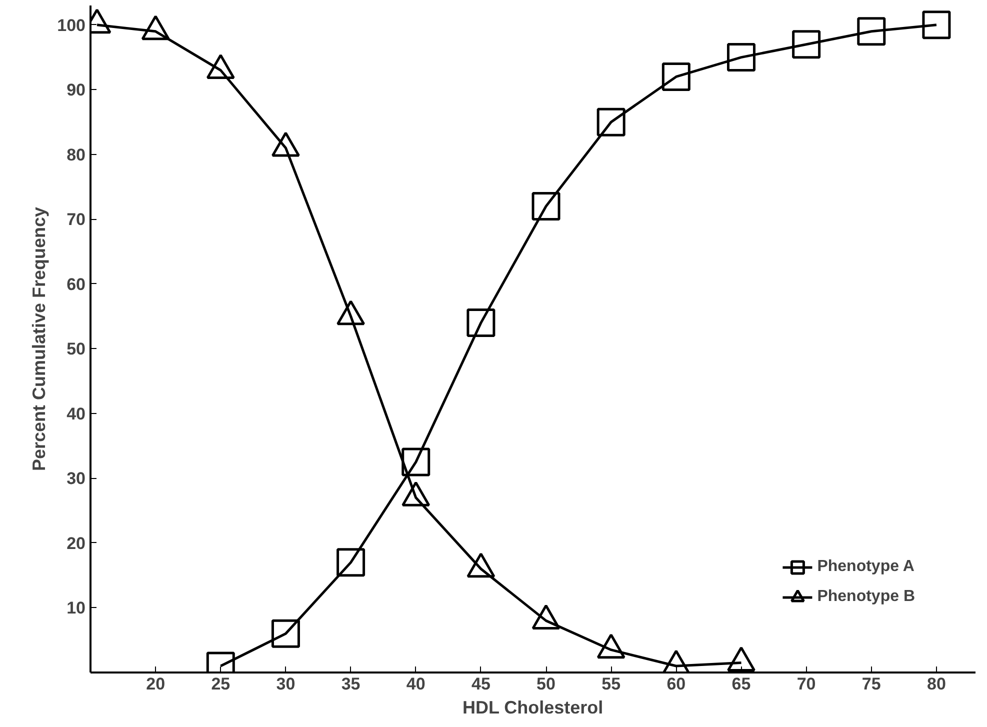  Describe the element at coordinates (936, 684) in the screenshot. I see `x-tick-label: 80` at that location.